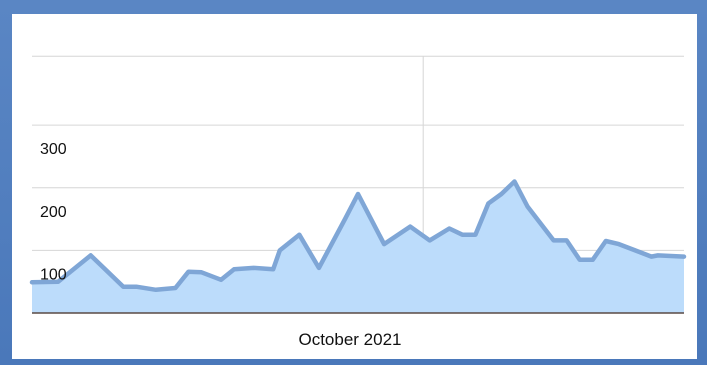 This screenshot has height=365, width=707. Describe the element at coordinates (53, 149) in the screenshot. I see `y-tick-label: 300` at that location.